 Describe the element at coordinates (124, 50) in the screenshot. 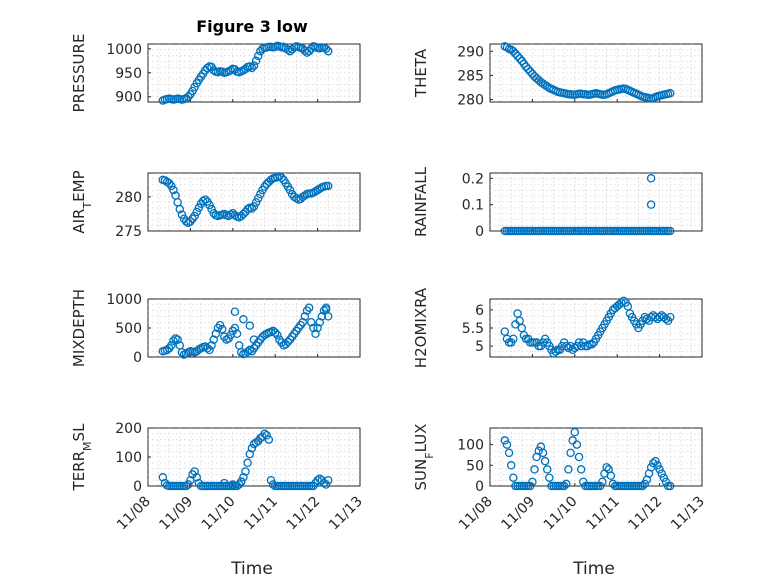

I see `panel-1-ytick-label: 1000` at that location.